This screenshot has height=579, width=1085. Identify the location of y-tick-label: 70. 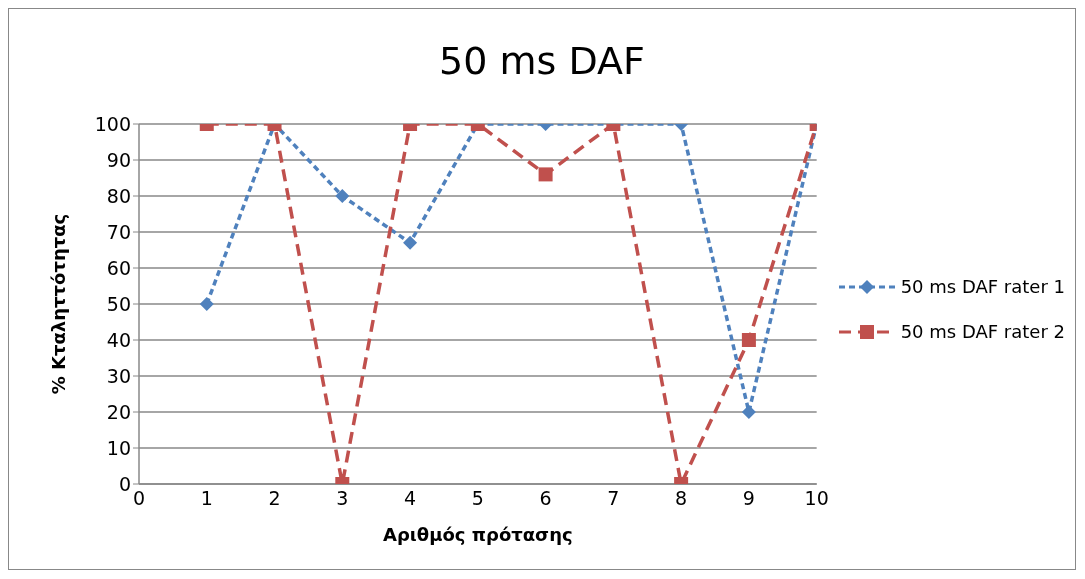
(118, 231).